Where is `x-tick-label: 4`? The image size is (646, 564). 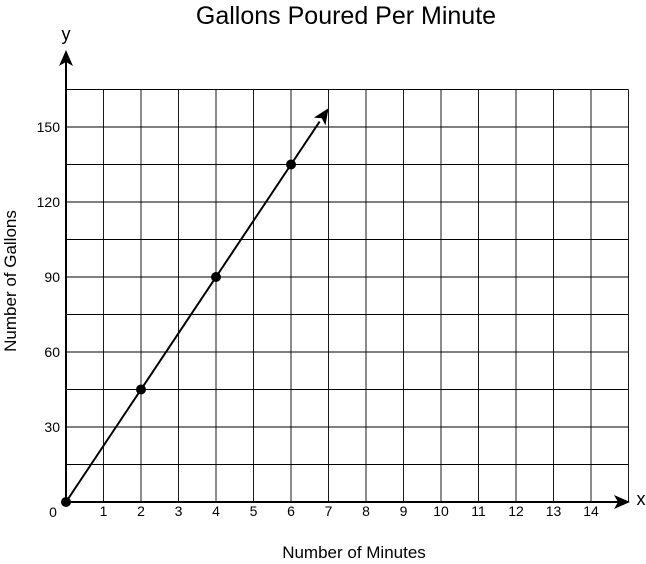 x-tick-label: 4 is located at coordinates (216, 511).